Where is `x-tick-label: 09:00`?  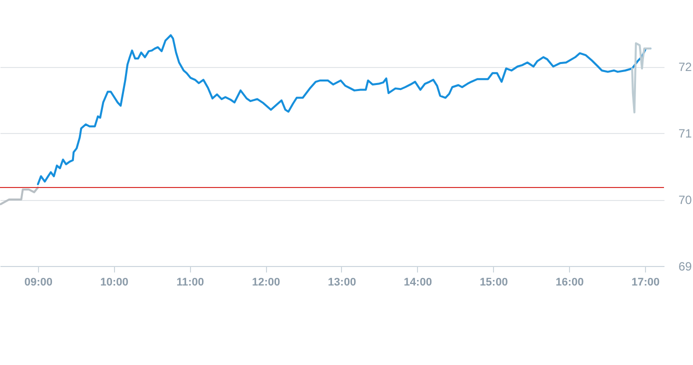 x-tick-label: 09:00 is located at coordinates (38, 282).